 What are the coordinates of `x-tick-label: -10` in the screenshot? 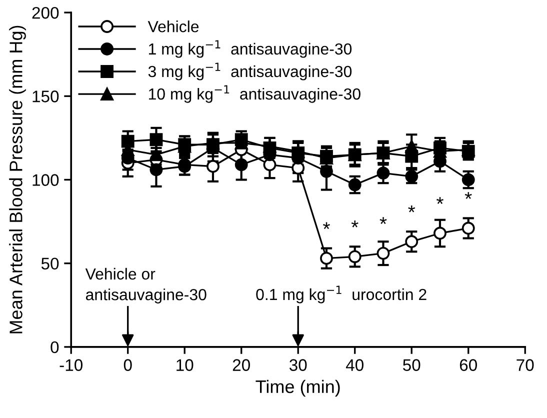 It's located at (71, 365).